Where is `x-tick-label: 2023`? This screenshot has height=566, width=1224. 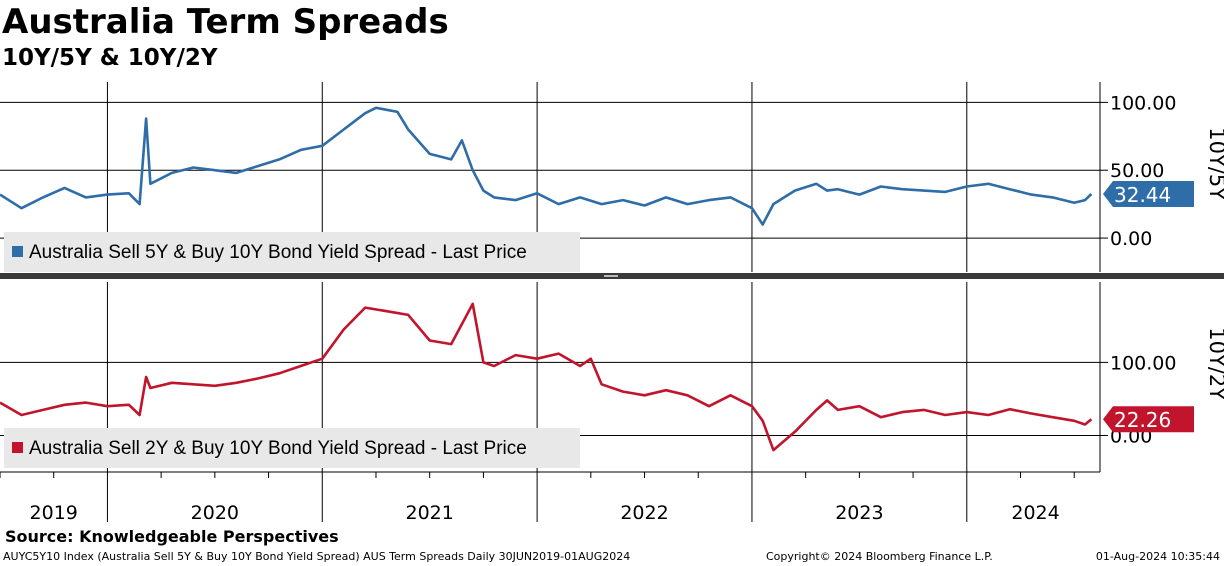
x-tick-label: 2023 is located at coordinates (859, 513).